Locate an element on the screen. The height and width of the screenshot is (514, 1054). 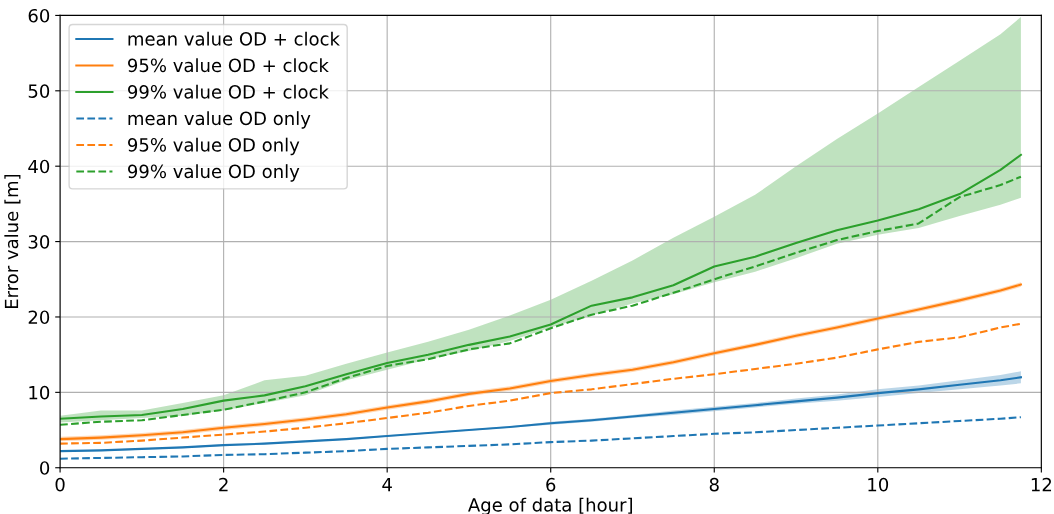
y-tick-label: 10 is located at coordinates (39, 392).